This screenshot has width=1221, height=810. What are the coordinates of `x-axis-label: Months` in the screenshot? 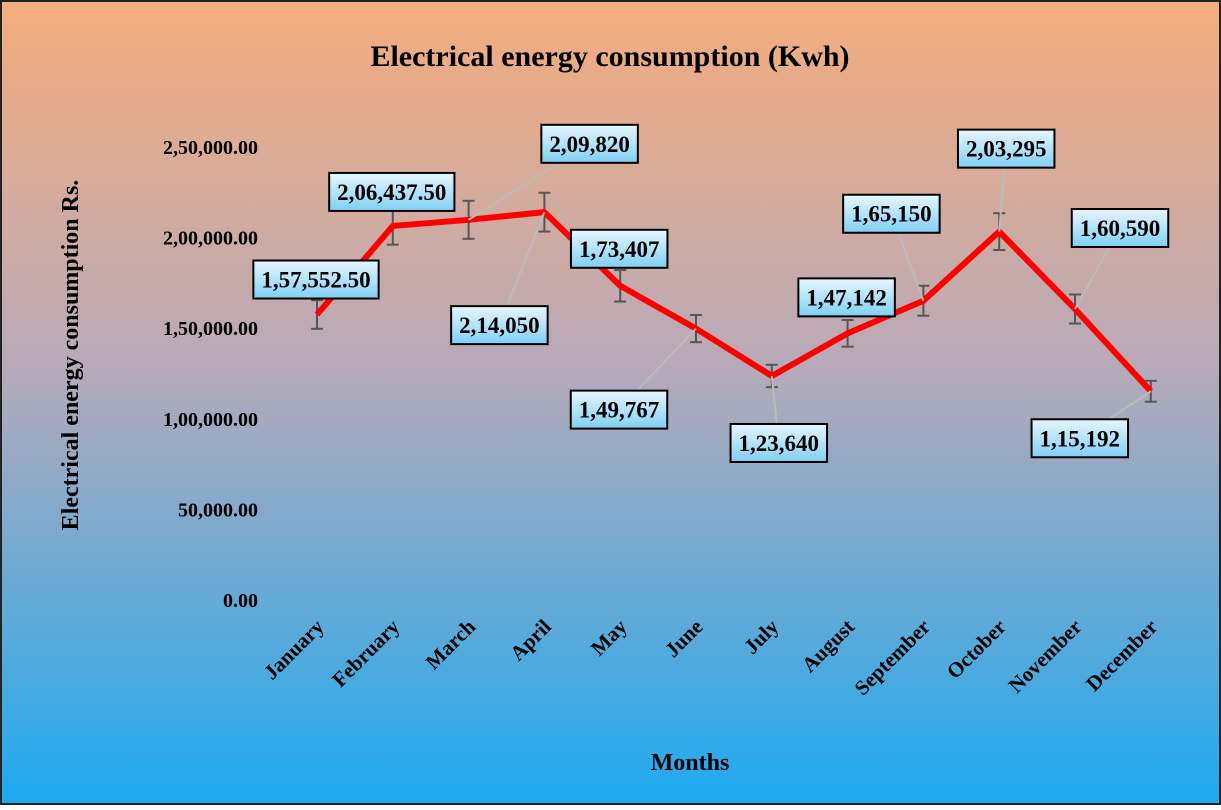 It's located at (690, 763).